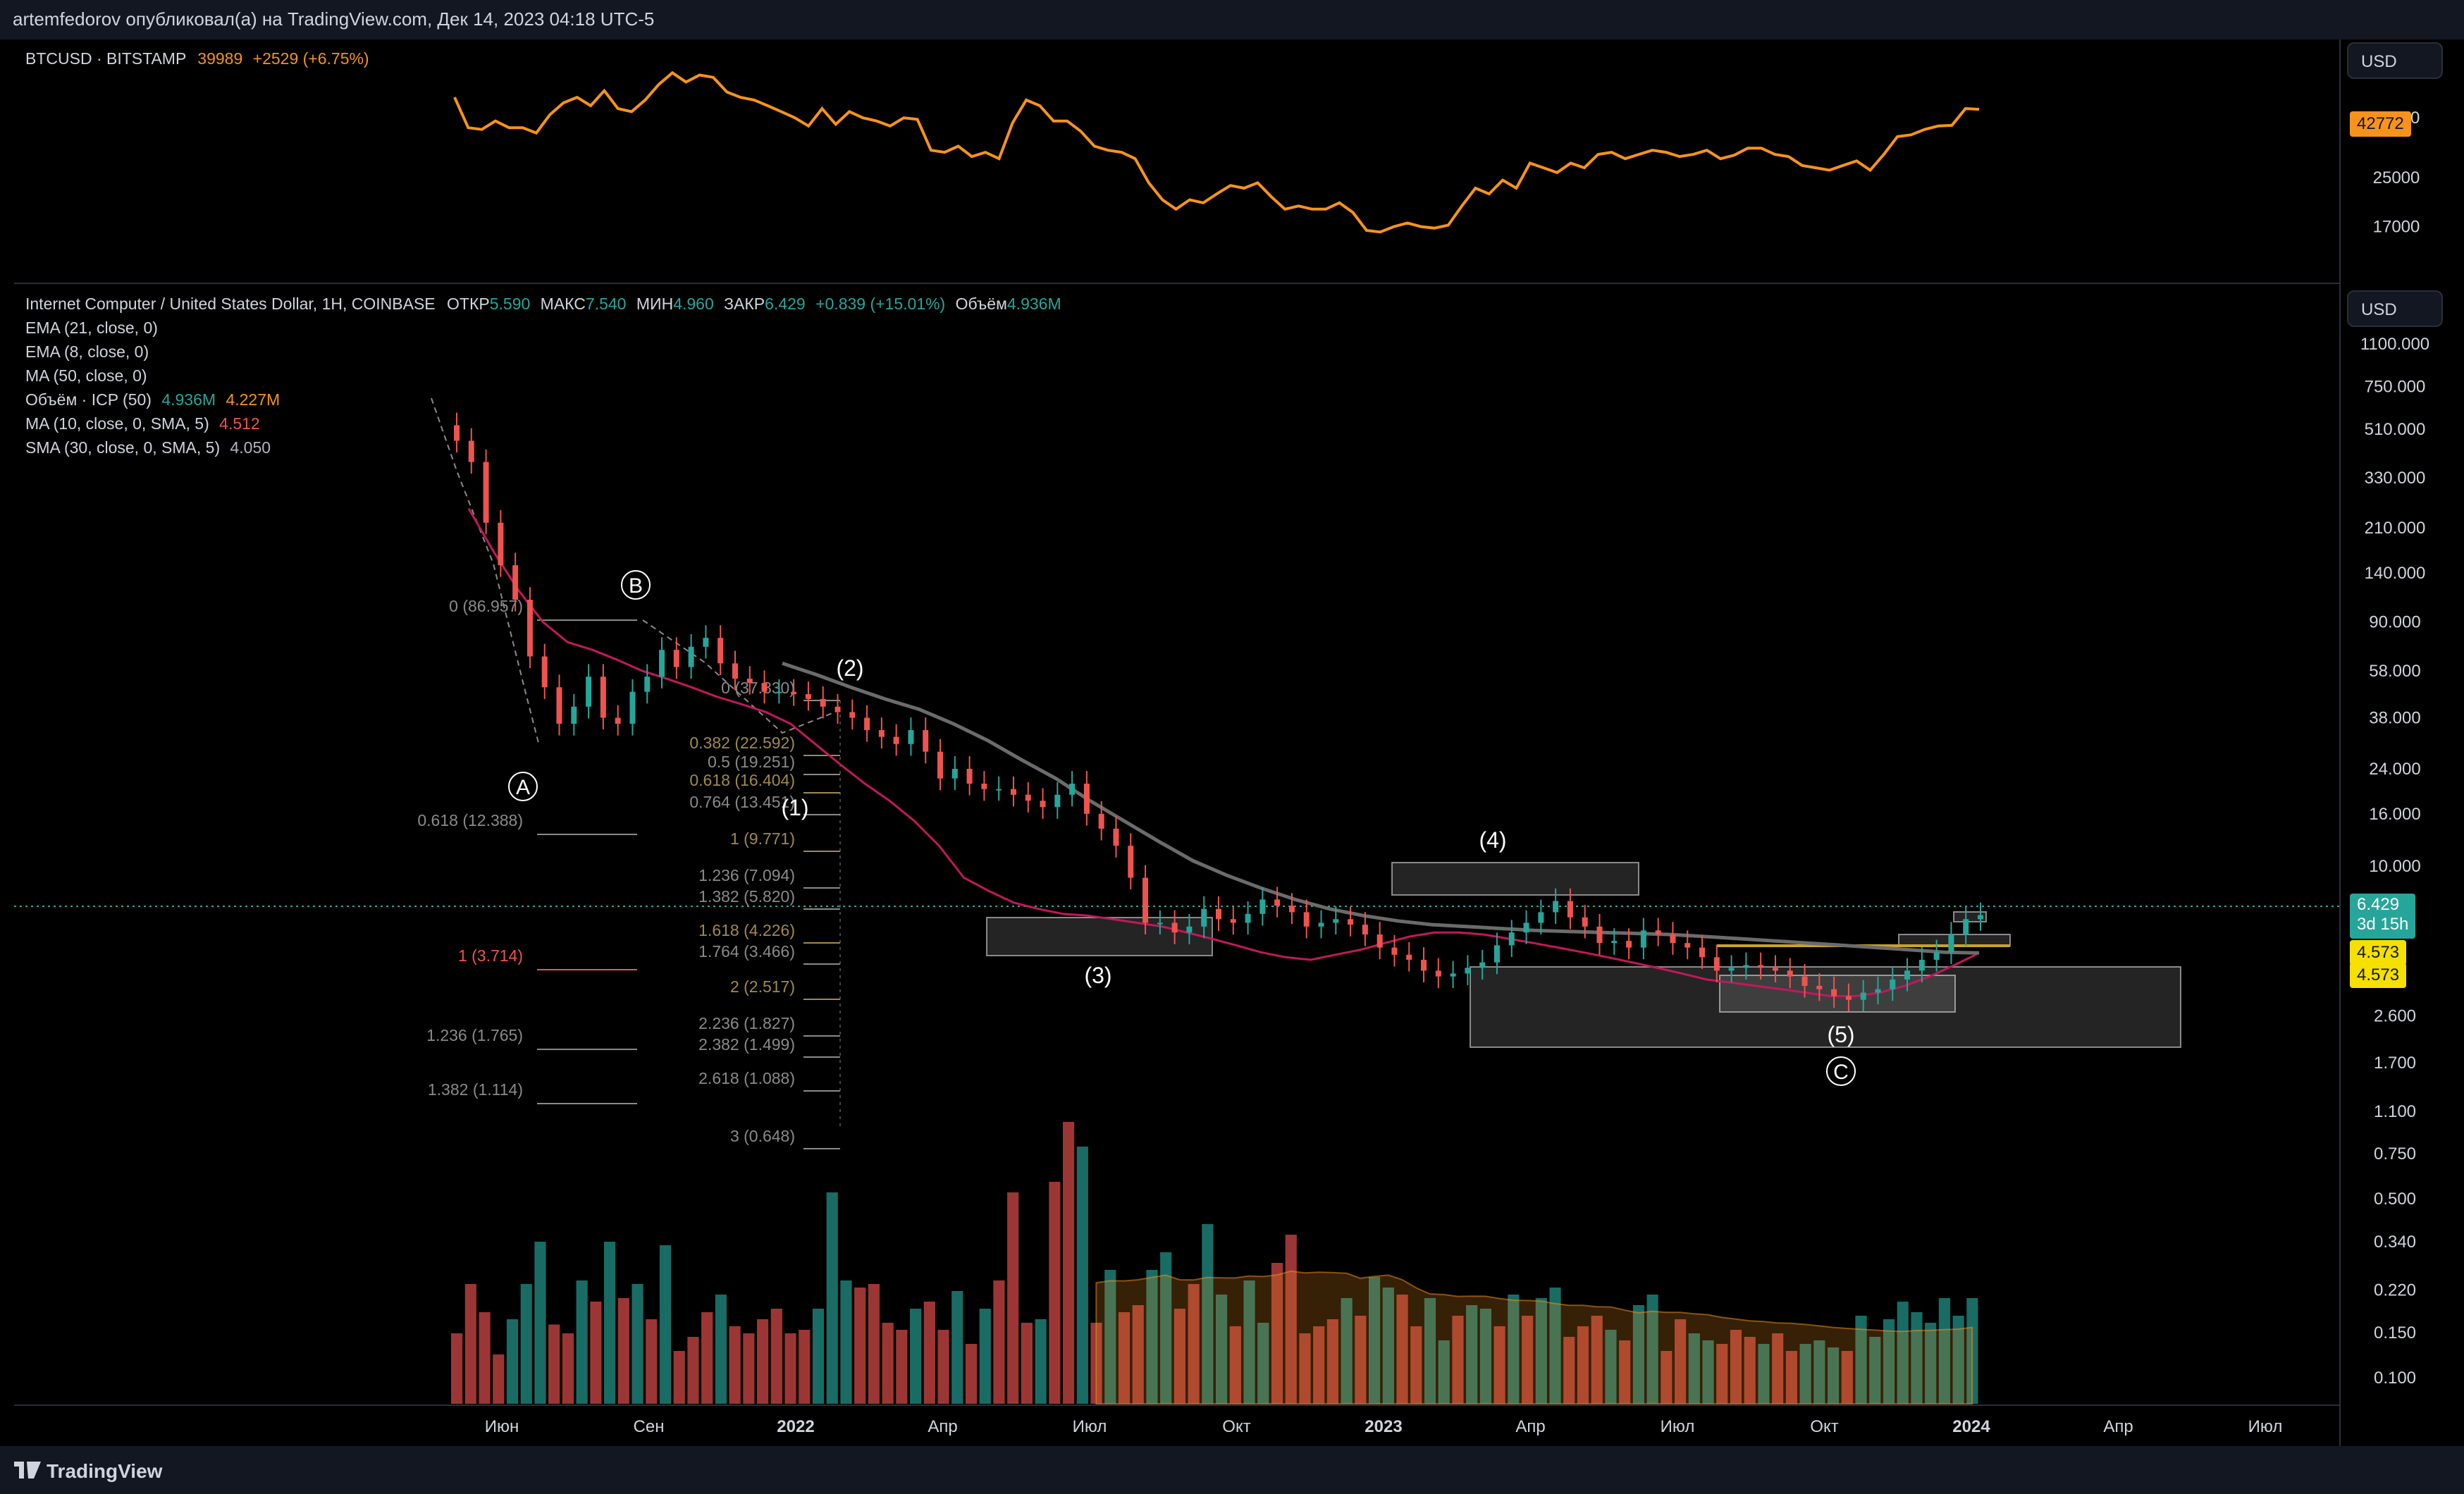 The width and height of the screenshot is (2464, 1494). Describe the element at coordinates (606, 304) in the screenshot. I see `ohlc-high: 7.540` at that location.